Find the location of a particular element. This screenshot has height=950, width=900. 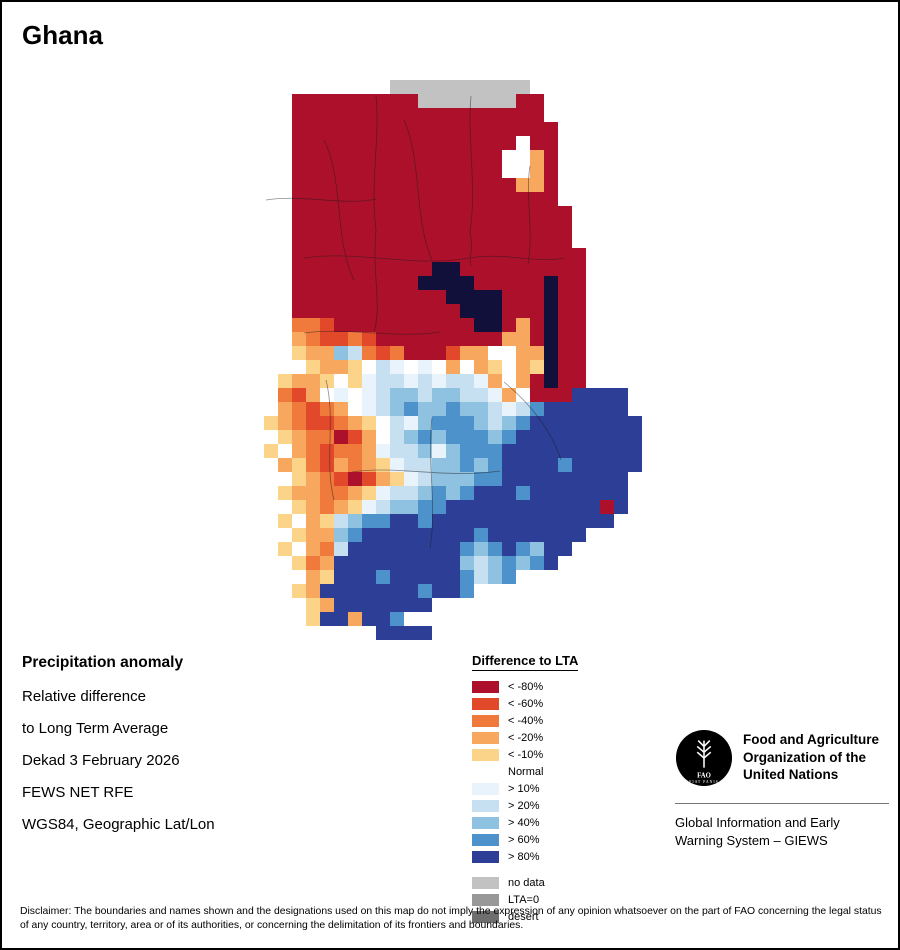

legend-label: LTA=0 is located at coordinates (524, 899).